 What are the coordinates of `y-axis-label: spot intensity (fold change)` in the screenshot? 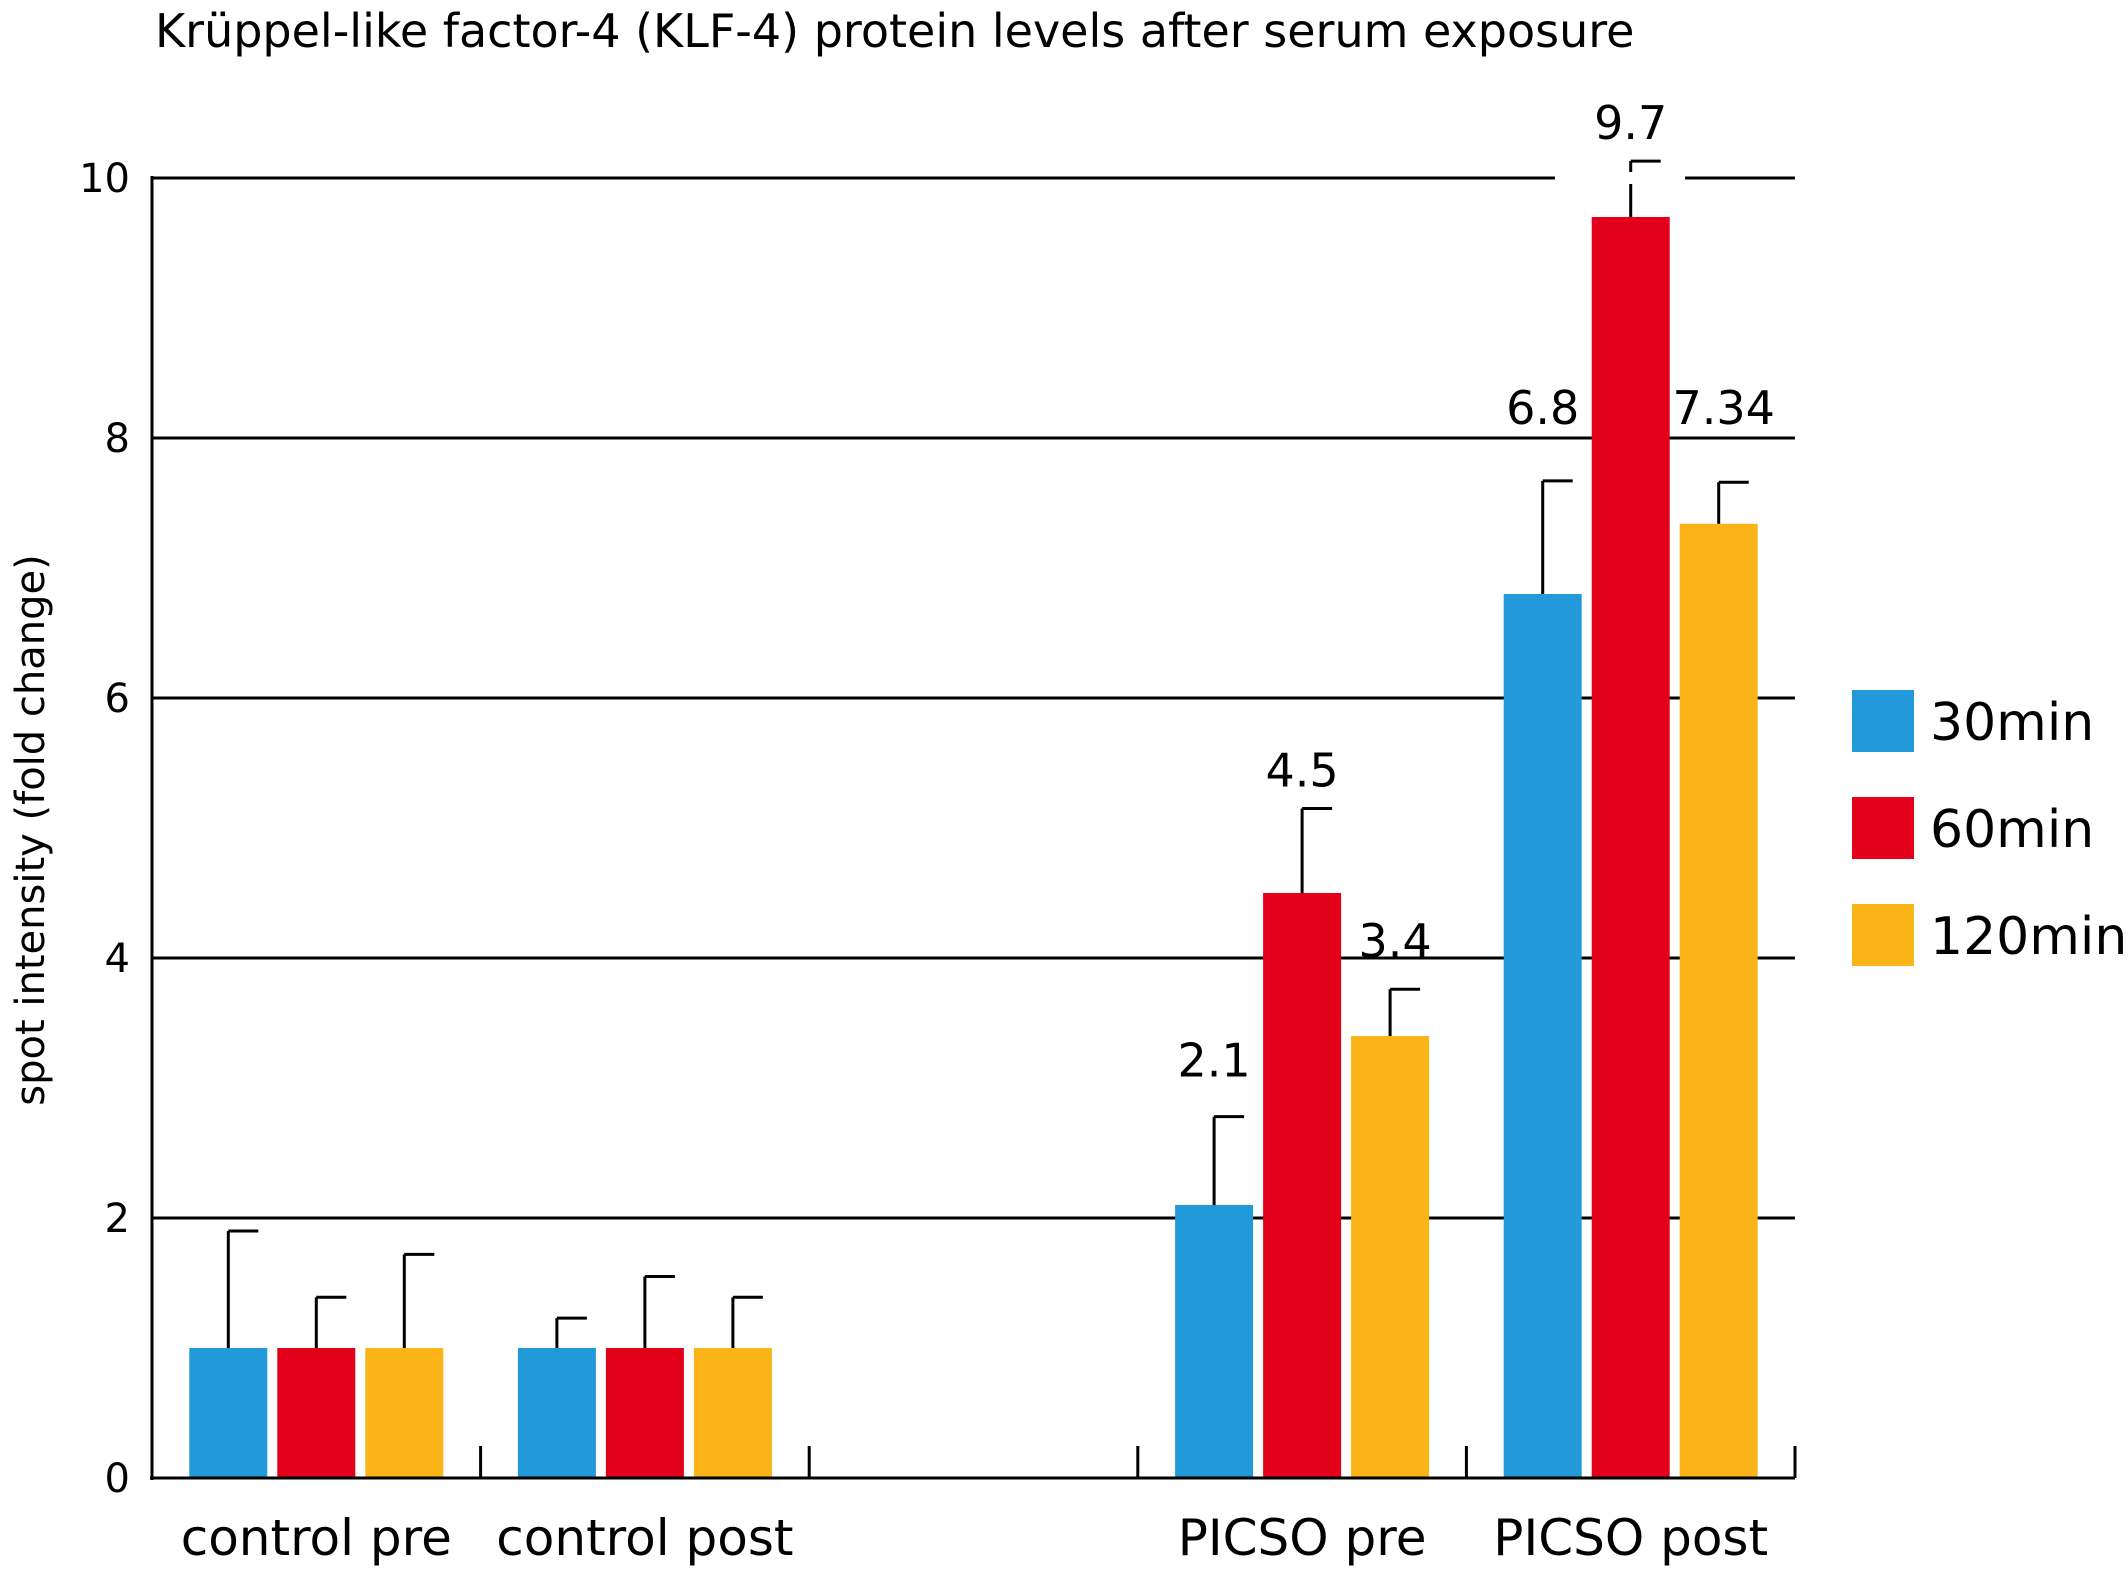 It's located at (31, 829).